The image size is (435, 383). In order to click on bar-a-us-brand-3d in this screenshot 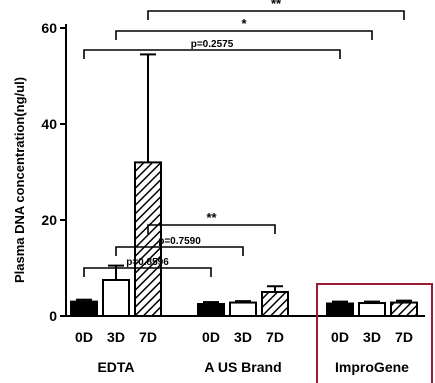, I will do `click(243, 309)`.